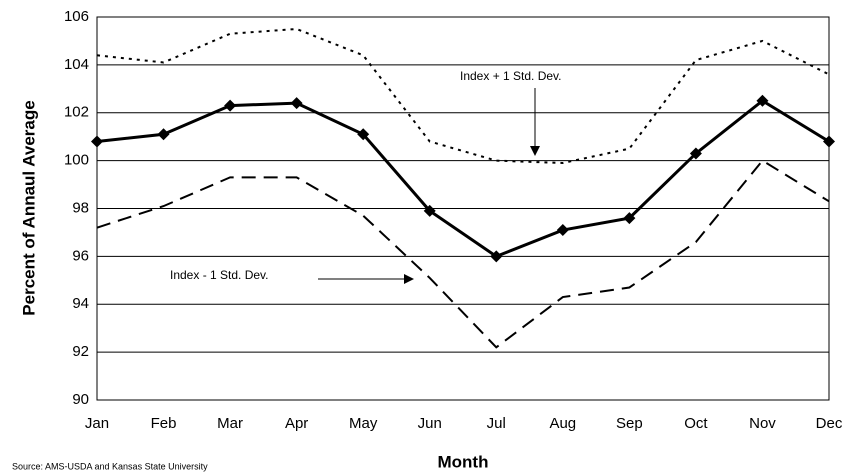 The width and height of the screenshot is (846, 473). What do you see at coordinates (97, 423) in the screenshot?
I see `x-tick-label: Jan` at bounding box center [97, 423].